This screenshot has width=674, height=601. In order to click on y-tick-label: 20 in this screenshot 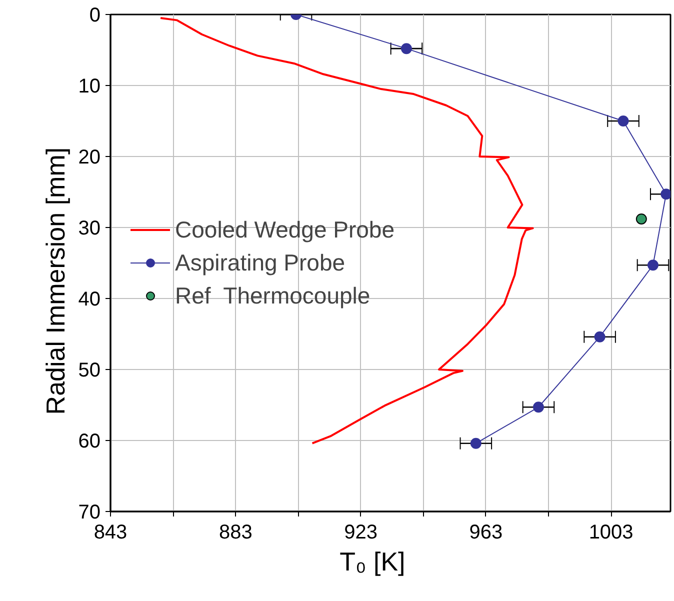, I will do `click(89, 157)`.